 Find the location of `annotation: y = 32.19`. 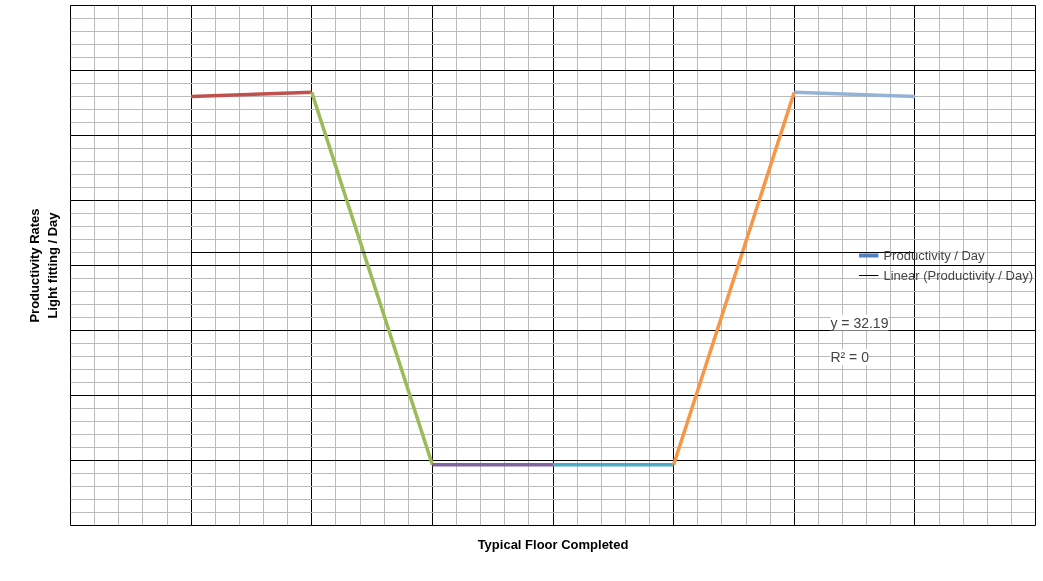

annotation: y = 32.19 is located at coordinates (859, 322).